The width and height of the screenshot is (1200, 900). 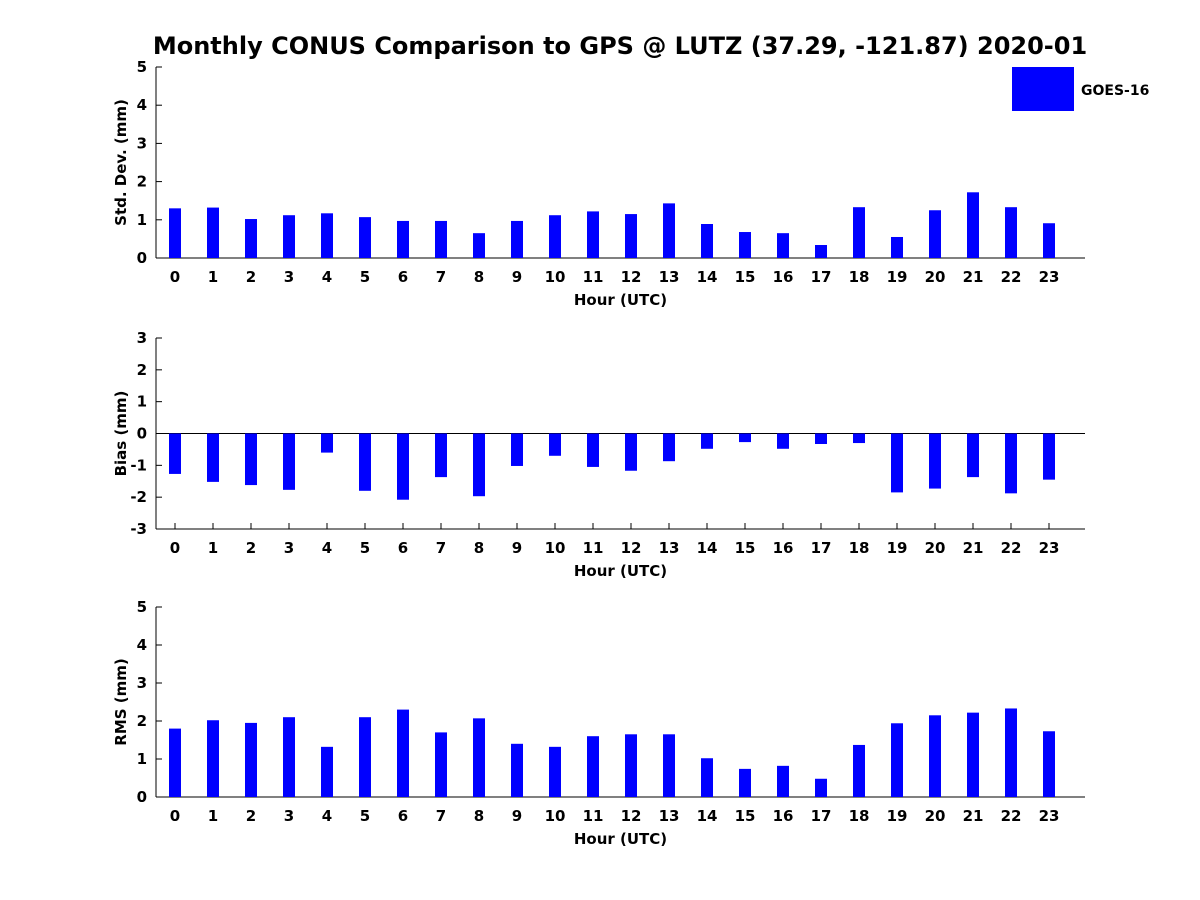 I want to click on x-tick-label: 2, so click(x=251, y=277).